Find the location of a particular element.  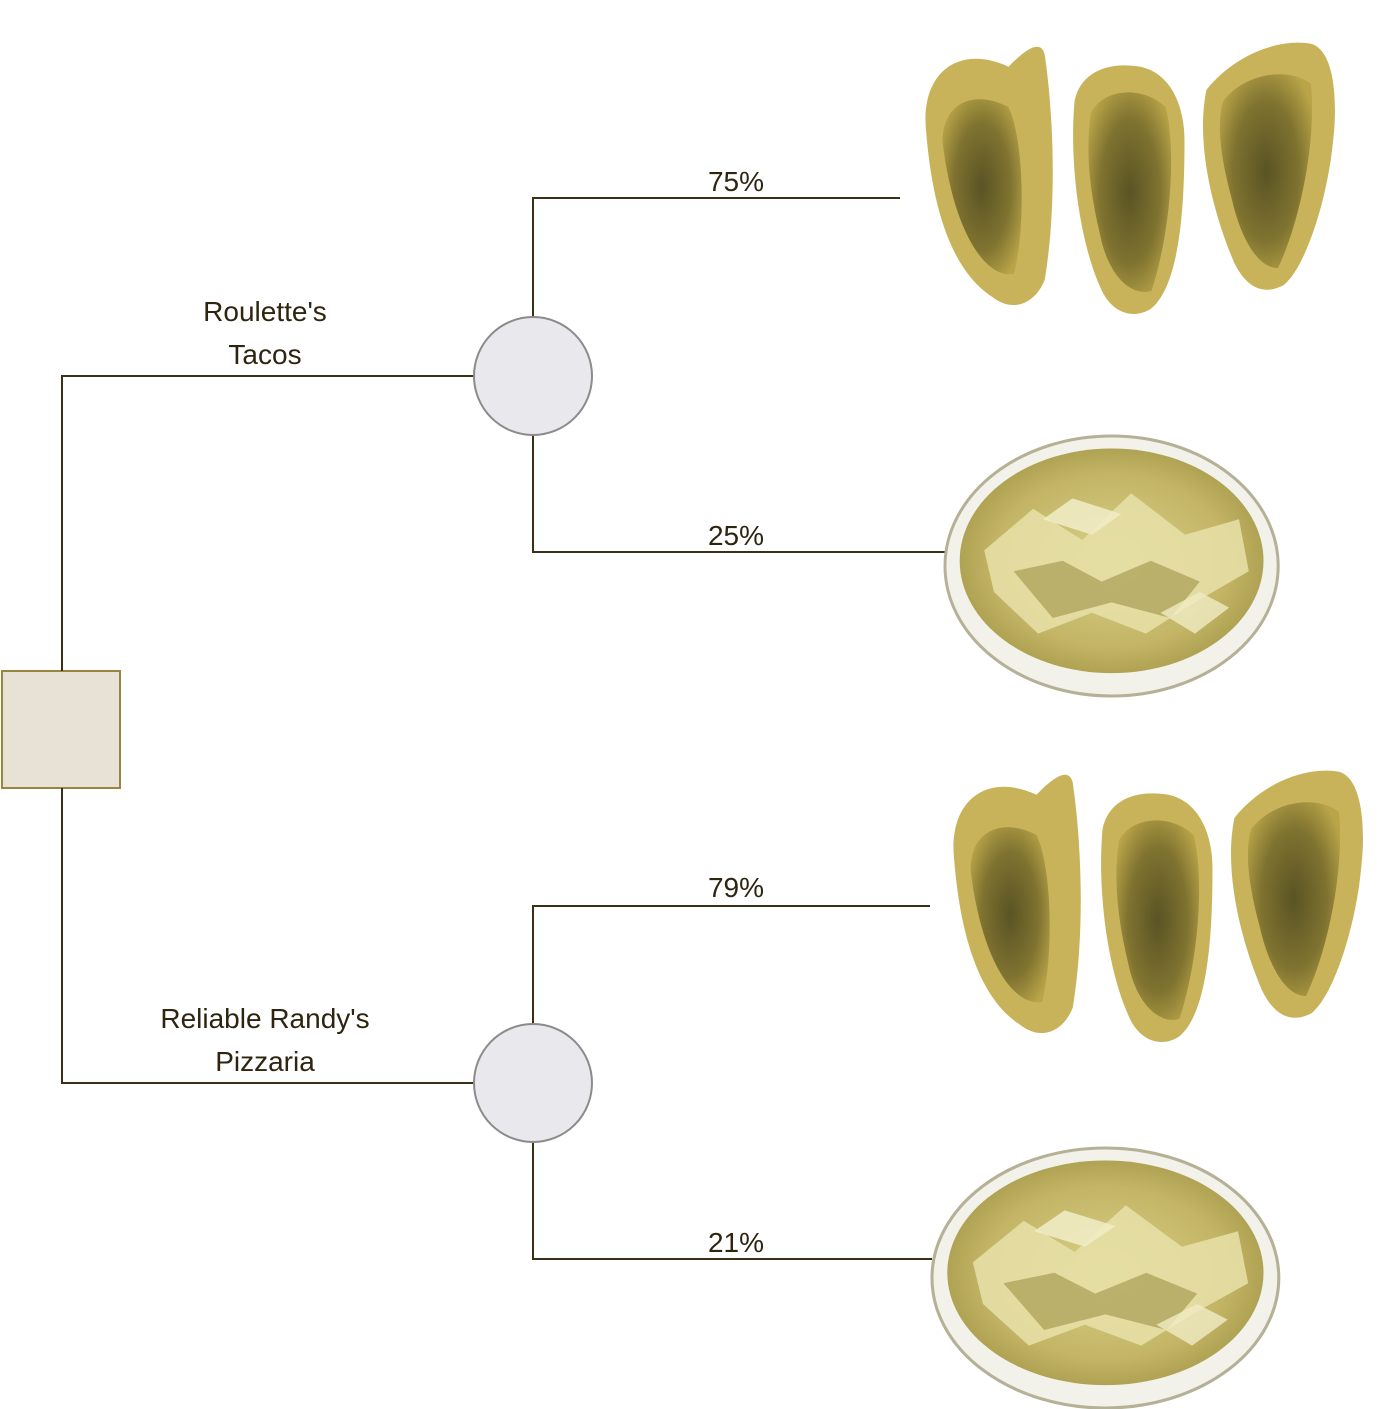

option-1-label-line2: Tacos is located at coordinates (264, 354).